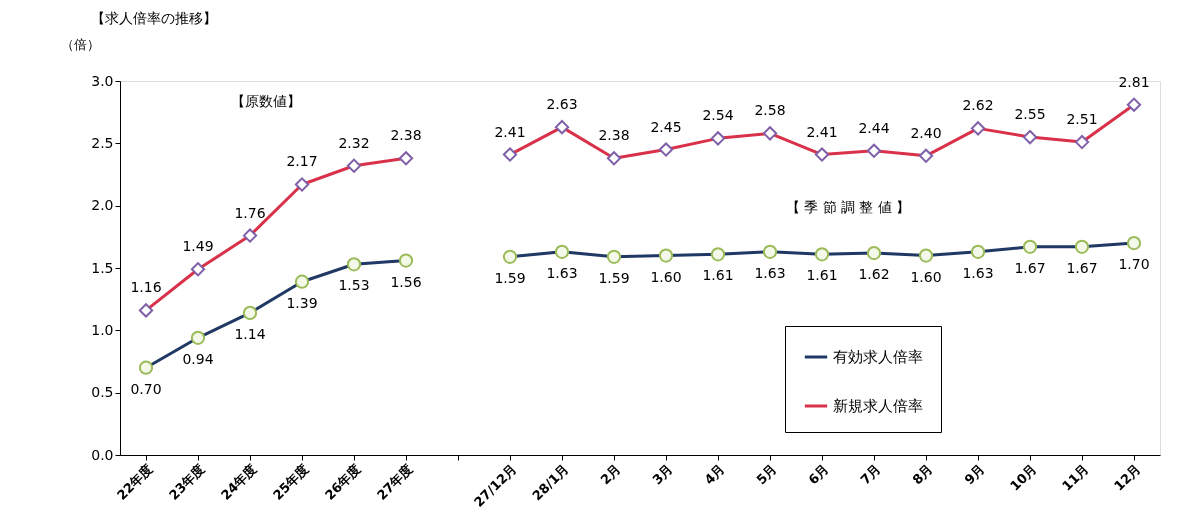 The image size is (1201, 523). Describe the element at coordinates (354, 142) in the screenshot. I see `data-label: 2.32` at that location.